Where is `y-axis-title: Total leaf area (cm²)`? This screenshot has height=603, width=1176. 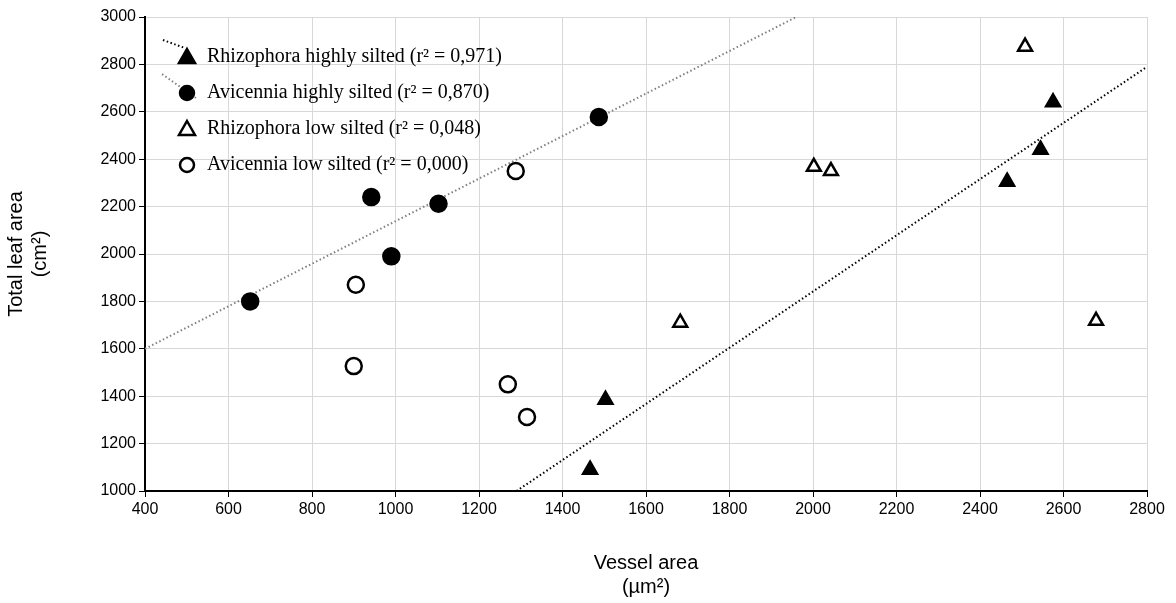 y-axis-title: Total leaf area (cm²) is located at coordinates (26, 253).